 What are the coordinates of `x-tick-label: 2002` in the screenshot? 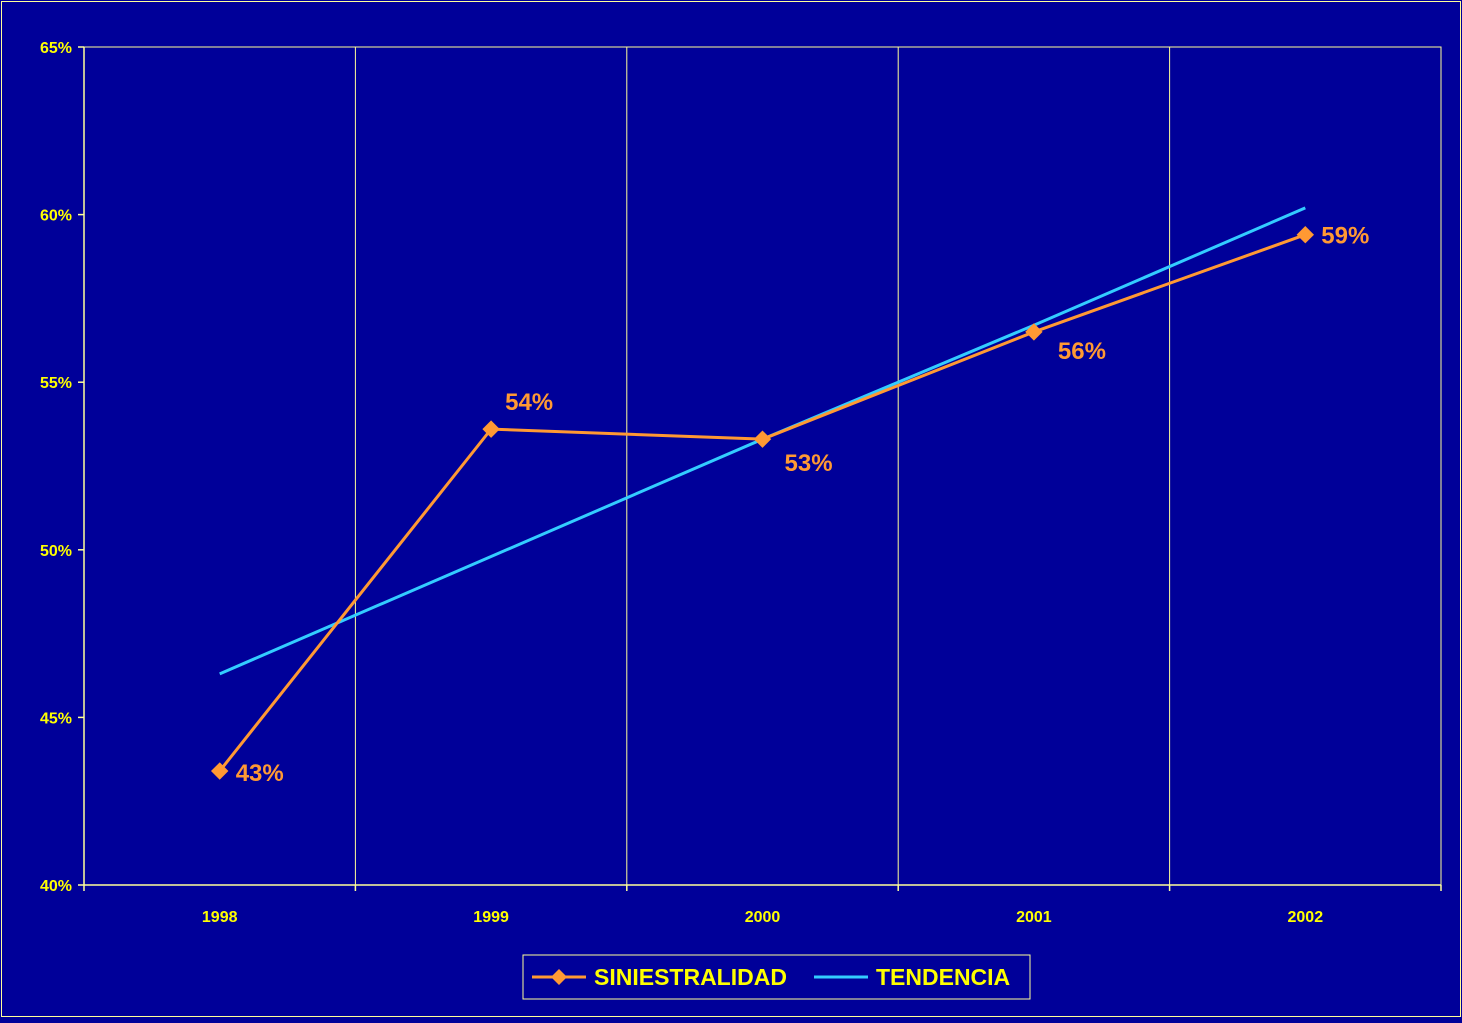 It's located at (1306, 917).